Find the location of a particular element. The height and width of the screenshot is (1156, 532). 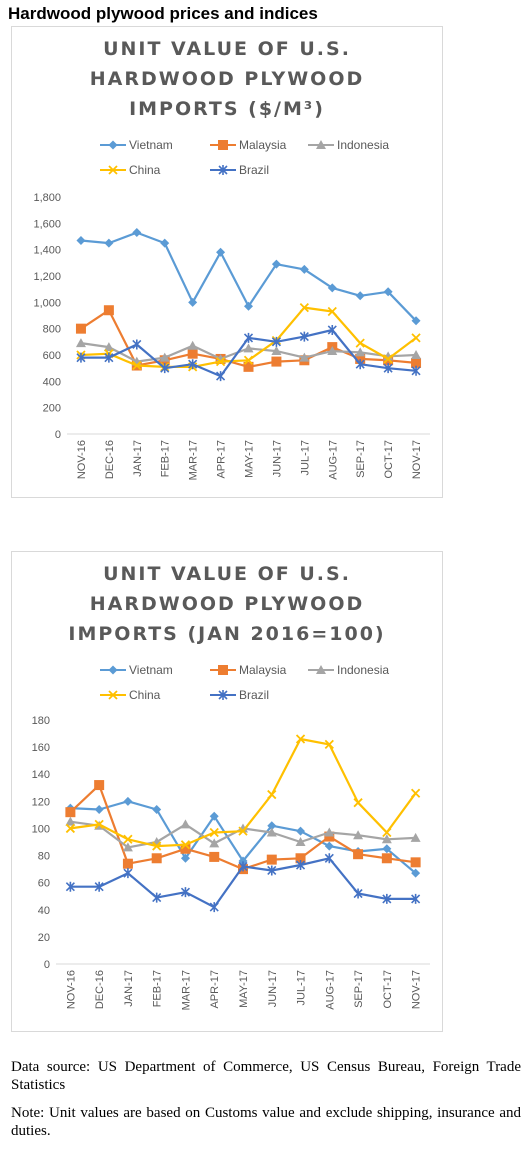

y-tick-label: 180 is located at coordinates (41, 721).